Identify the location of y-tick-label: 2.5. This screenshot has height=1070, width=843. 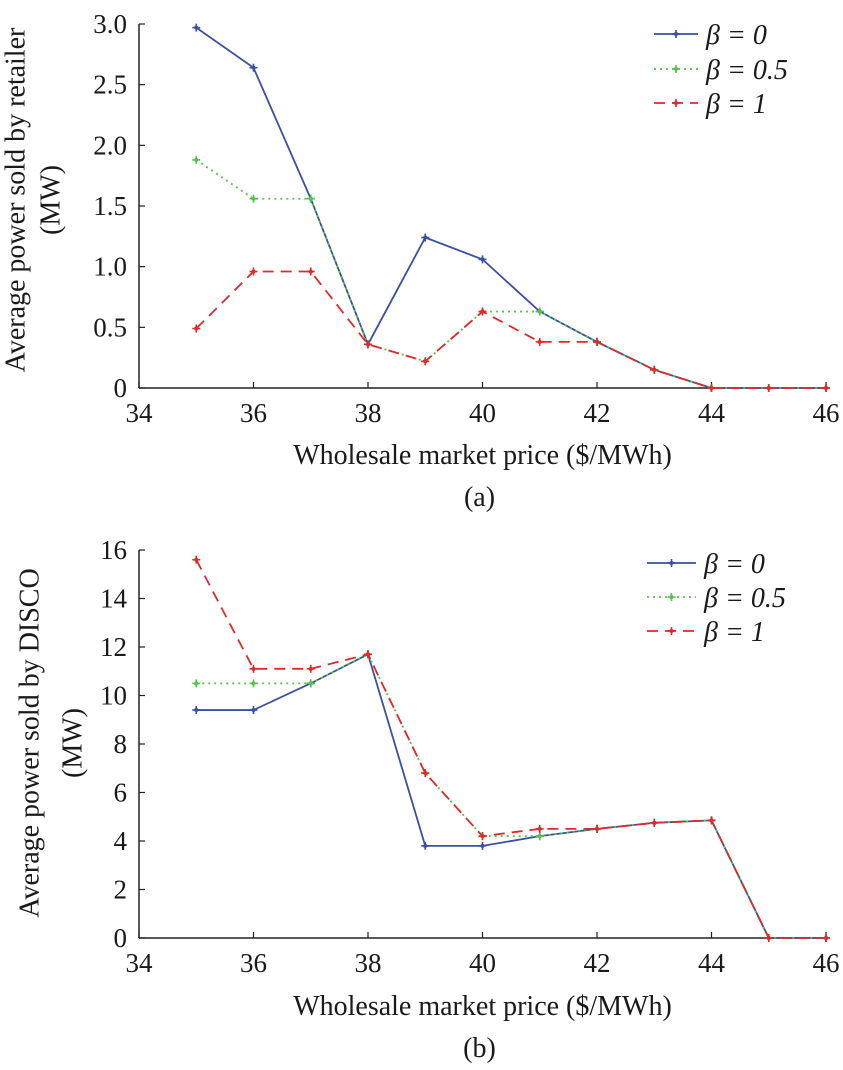
(110, 85).